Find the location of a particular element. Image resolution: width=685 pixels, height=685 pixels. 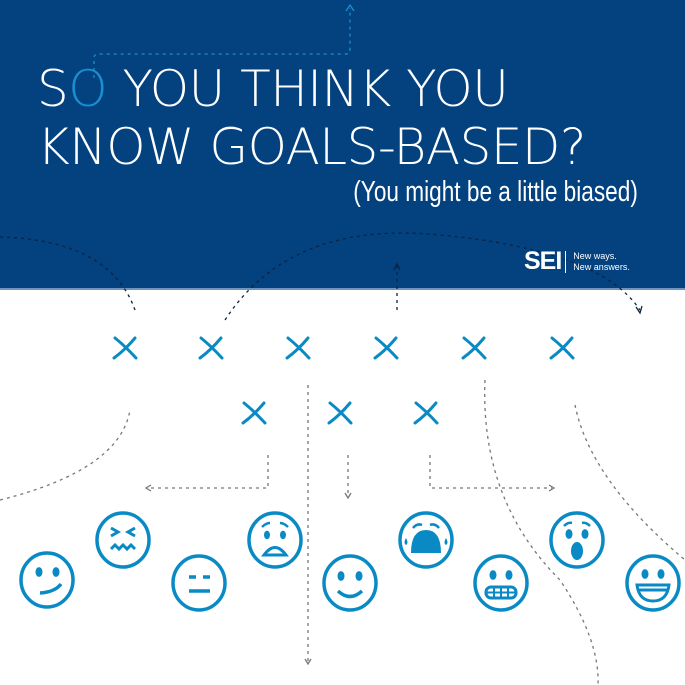

logo-tagline: New ways. New answers. is located at coordinates (601, 262).